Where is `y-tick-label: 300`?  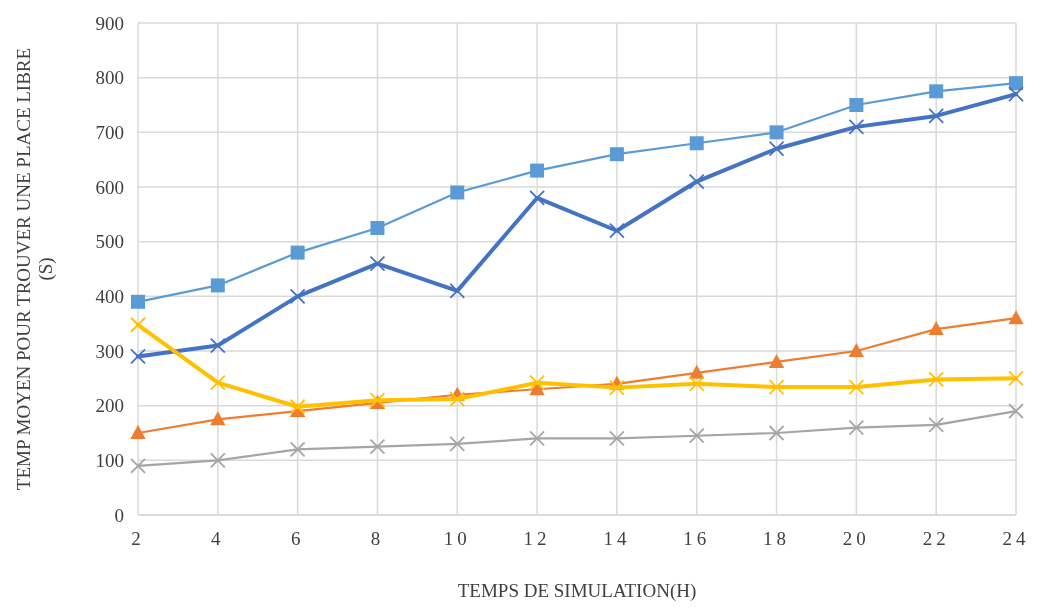 y-tick-label: 300 is located at coordinates (109, 351).